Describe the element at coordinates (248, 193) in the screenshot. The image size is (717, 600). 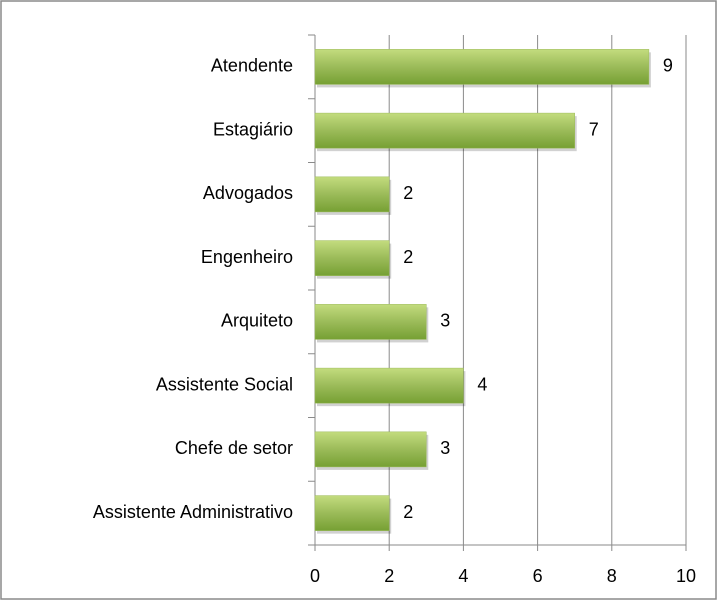
I see `y-tick-label: Advogados` at that location.